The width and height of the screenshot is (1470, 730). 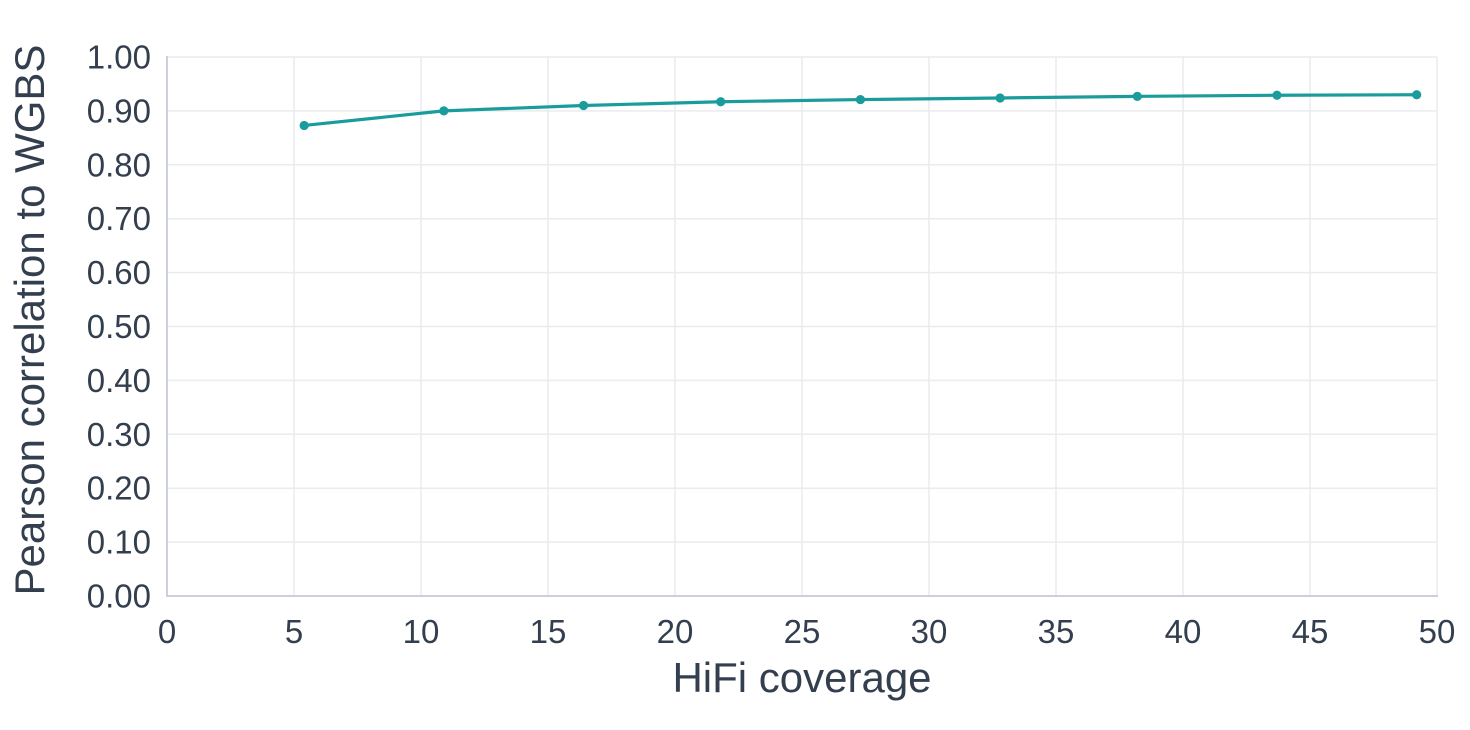 I want to click on x-tick-label: 30, so click(x=929, y=631).